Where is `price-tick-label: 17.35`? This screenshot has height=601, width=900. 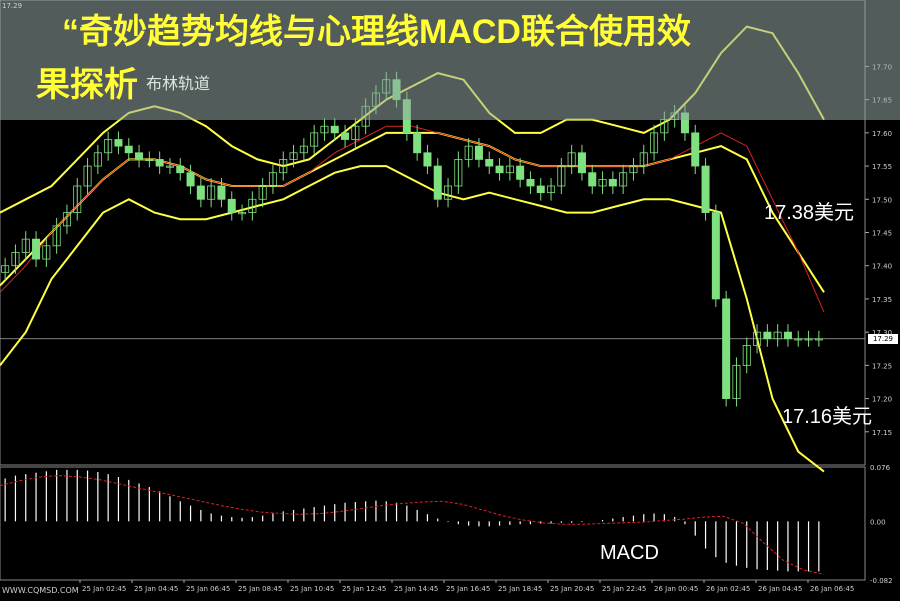 price-tick-label: 17.35 is located at coordinates (882, 300).